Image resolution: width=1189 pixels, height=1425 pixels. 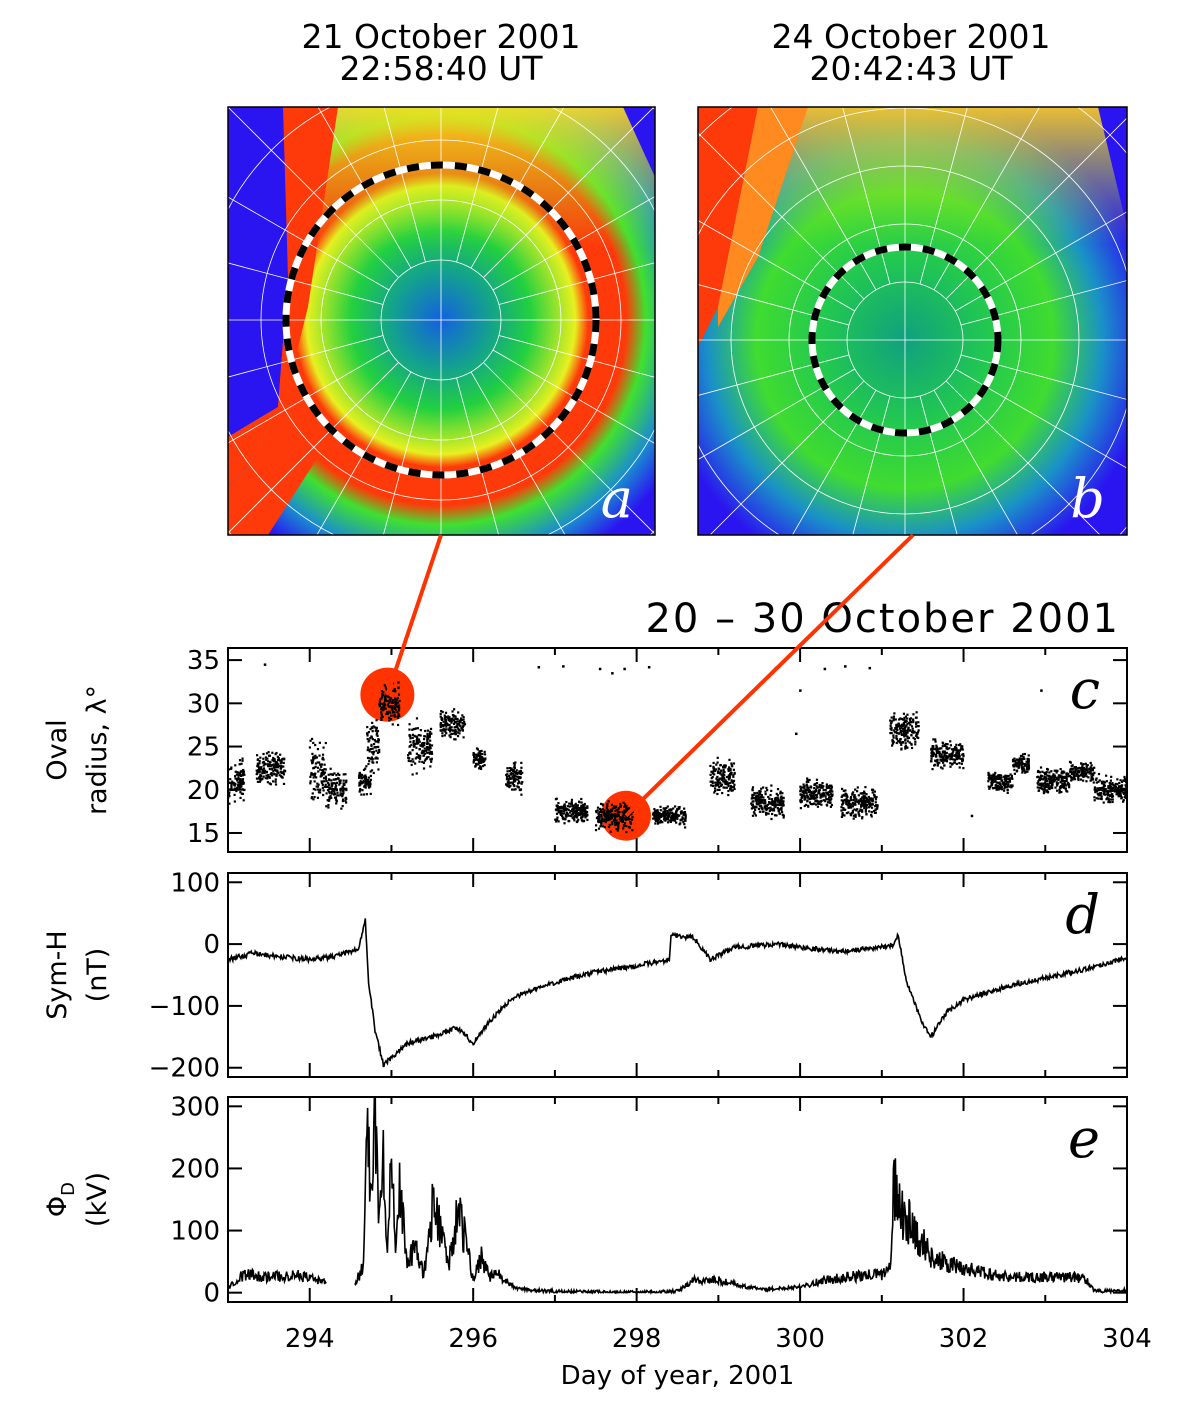 I want to click on y-axis-unit: (kV), so click(x=97, y=1199).